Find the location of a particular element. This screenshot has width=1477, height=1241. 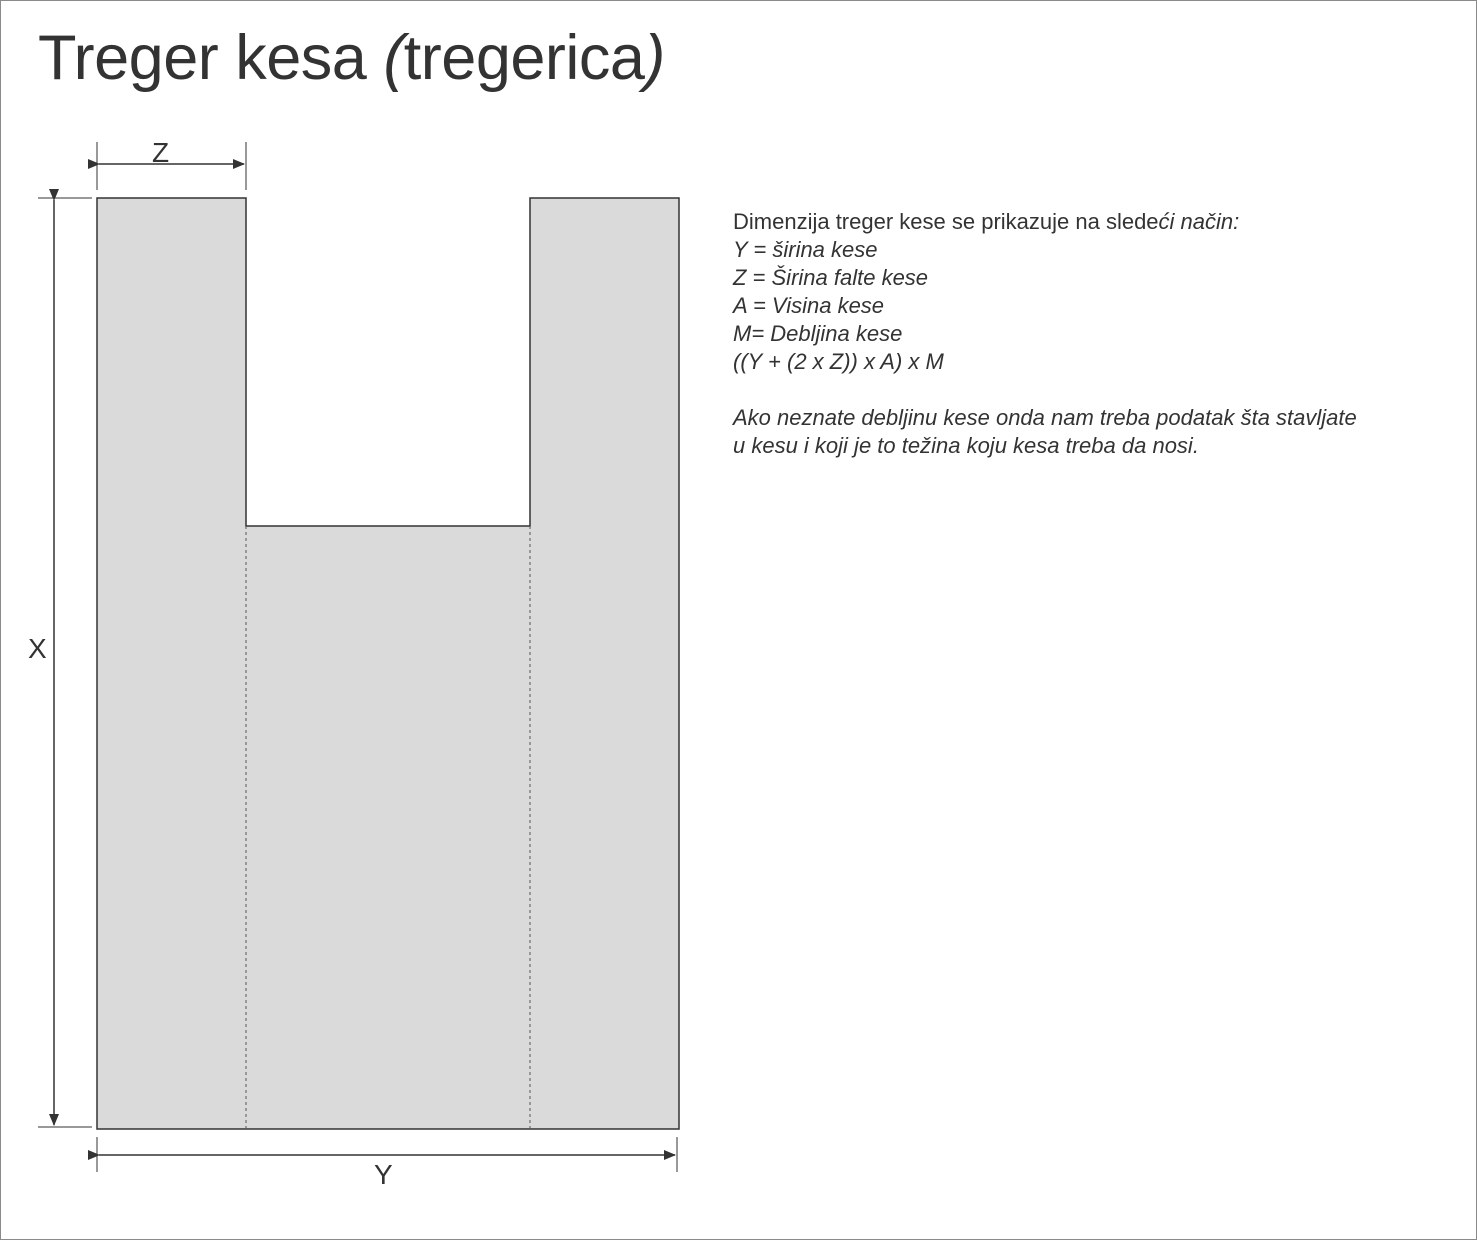

y-label: Y is located at coordinates (383, 1174).